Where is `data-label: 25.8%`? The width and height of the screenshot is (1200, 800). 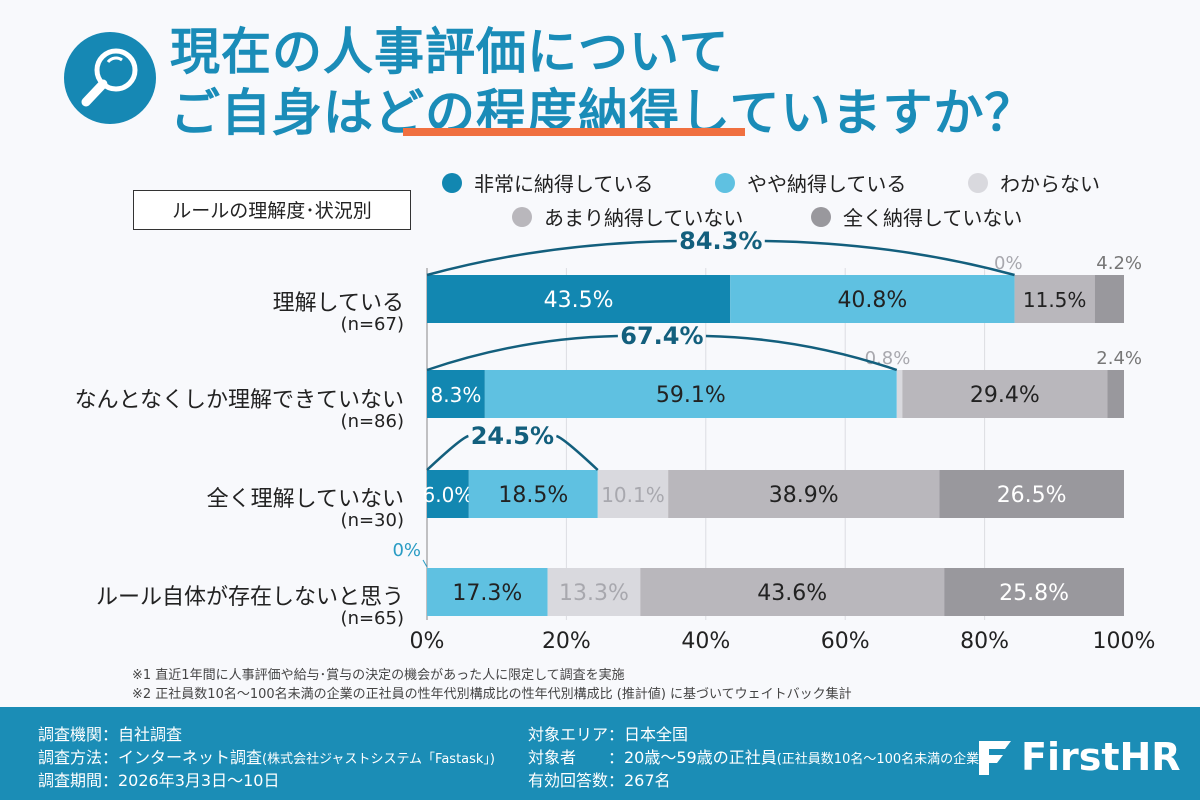 data-label: 25.8% is located at coordinates (1034, 593).